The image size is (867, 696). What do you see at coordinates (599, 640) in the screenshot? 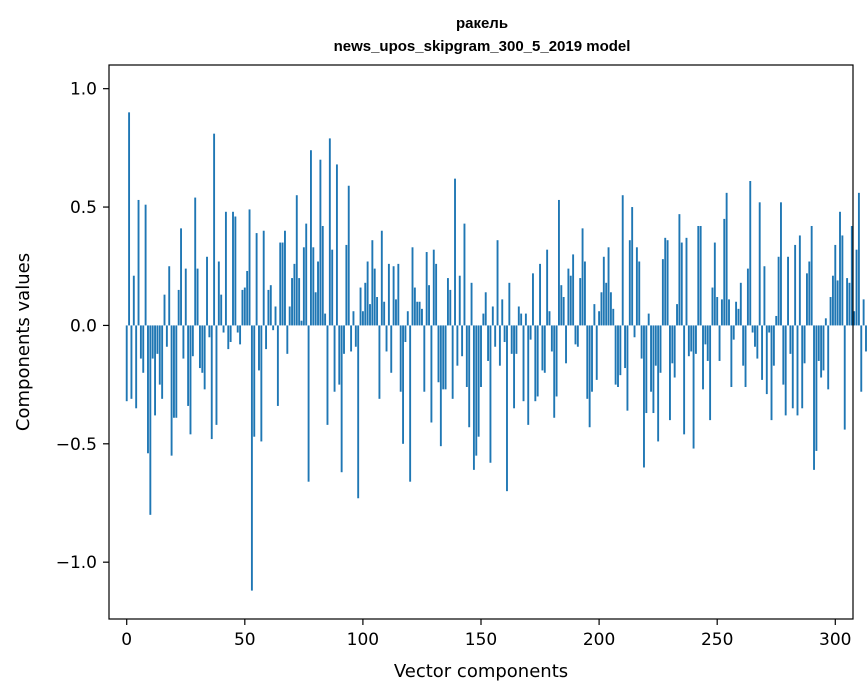
I see `x-tick-label: 200` at bounding box center [599, 640].